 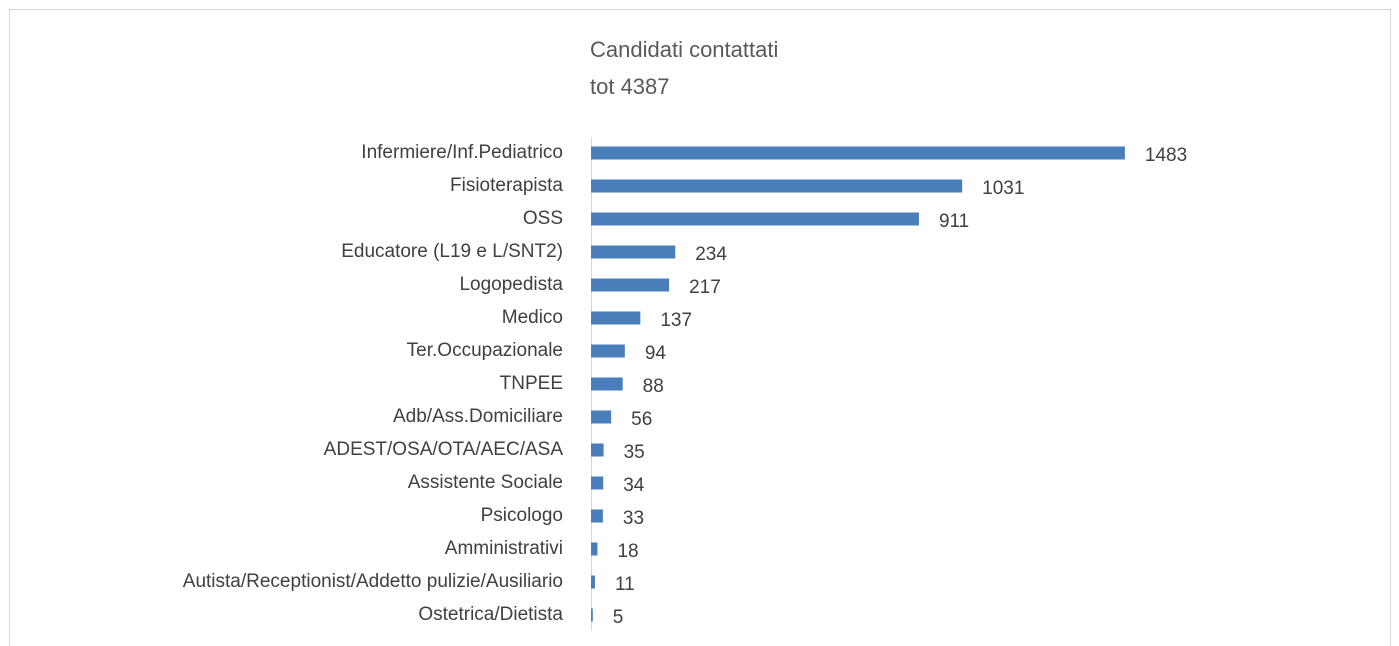 What do you see at coordinates (504, 548) in the screenshot?
I see `category-label: Amministrativi` at bounding box center [504, 548].